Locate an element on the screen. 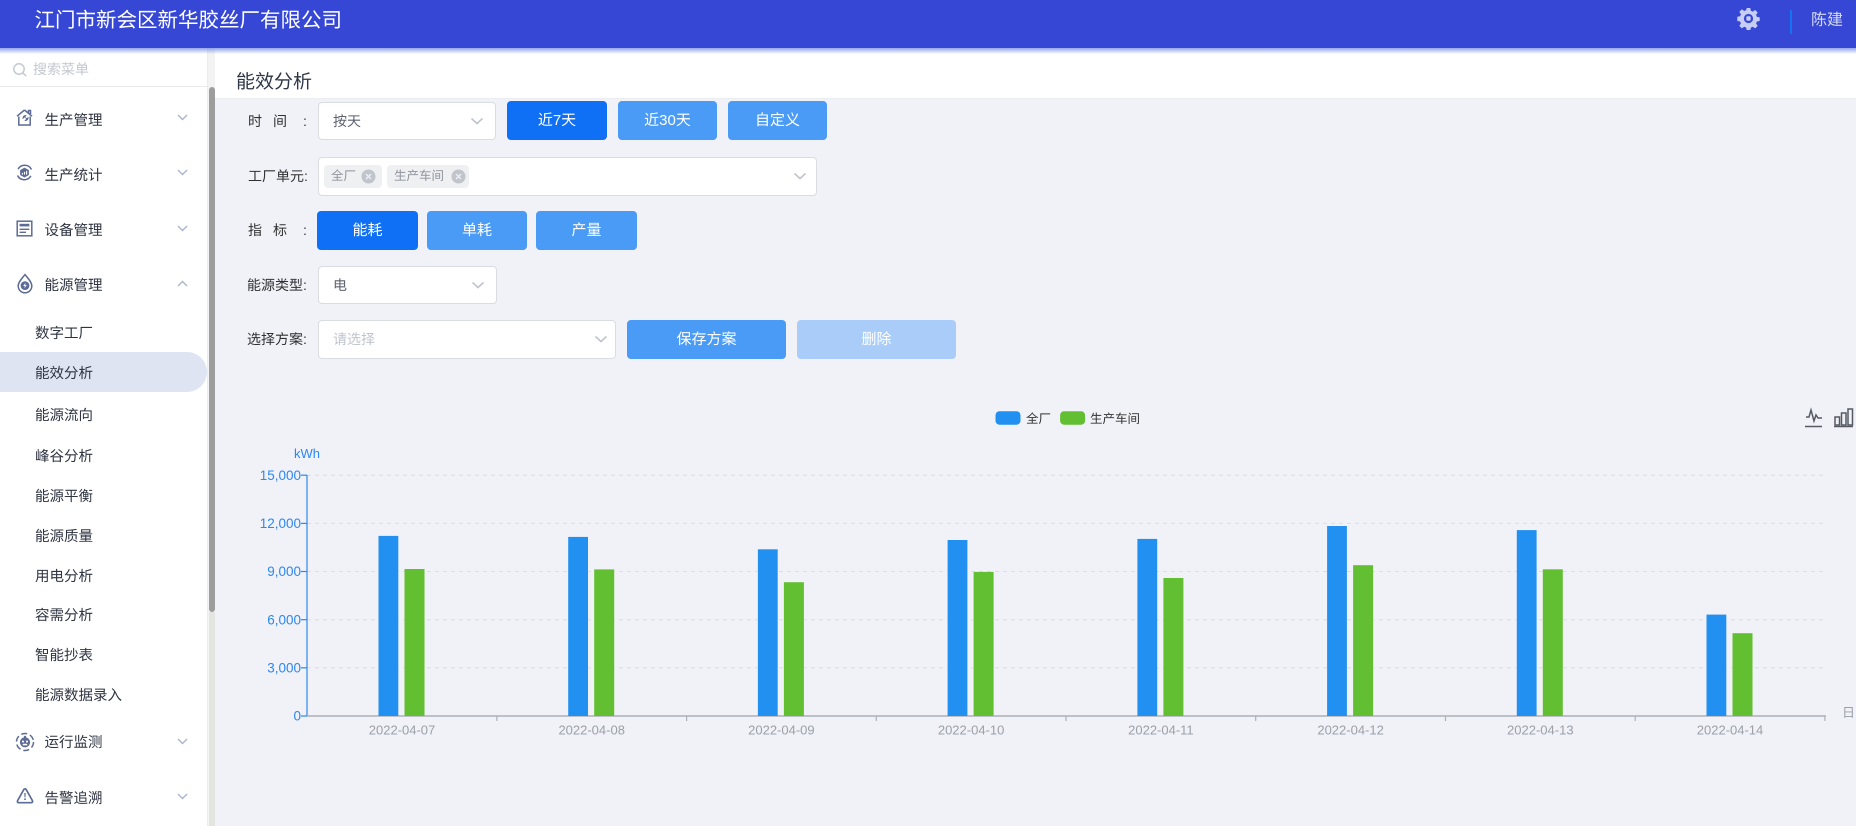 This screenshot has height=826, width=1856. svg-text: 2022-04-08 is located at coordinates (591, 730).